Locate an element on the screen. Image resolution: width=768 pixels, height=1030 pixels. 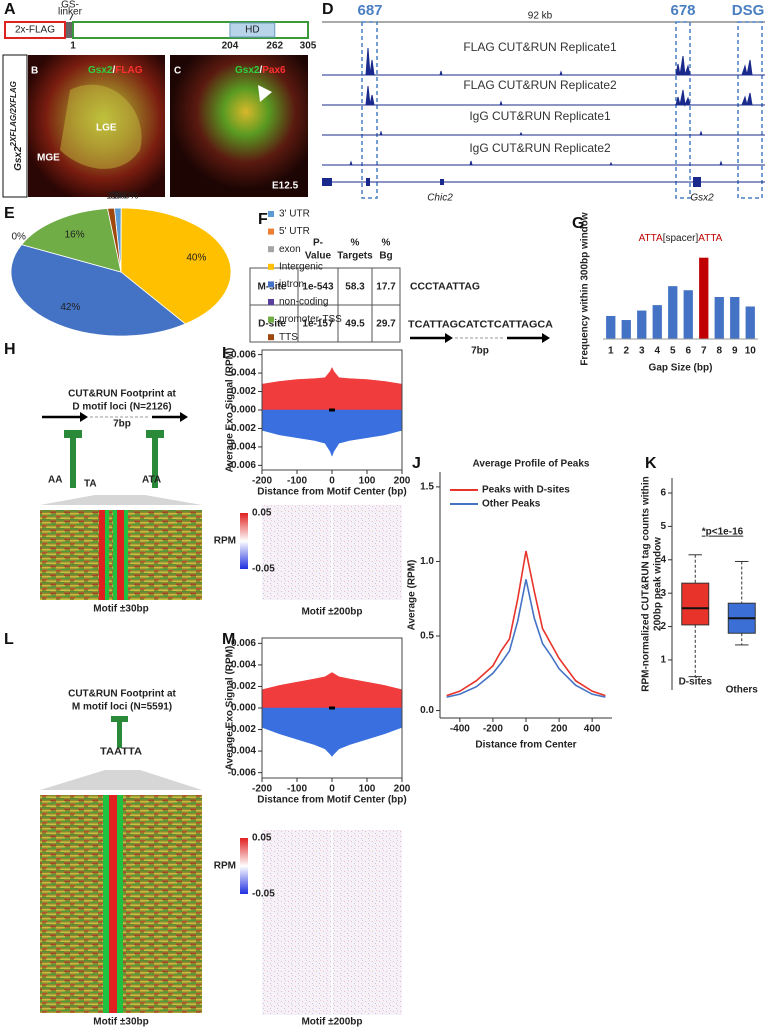
legend-label: promoter-TSS is located at coordinates (310, 319).